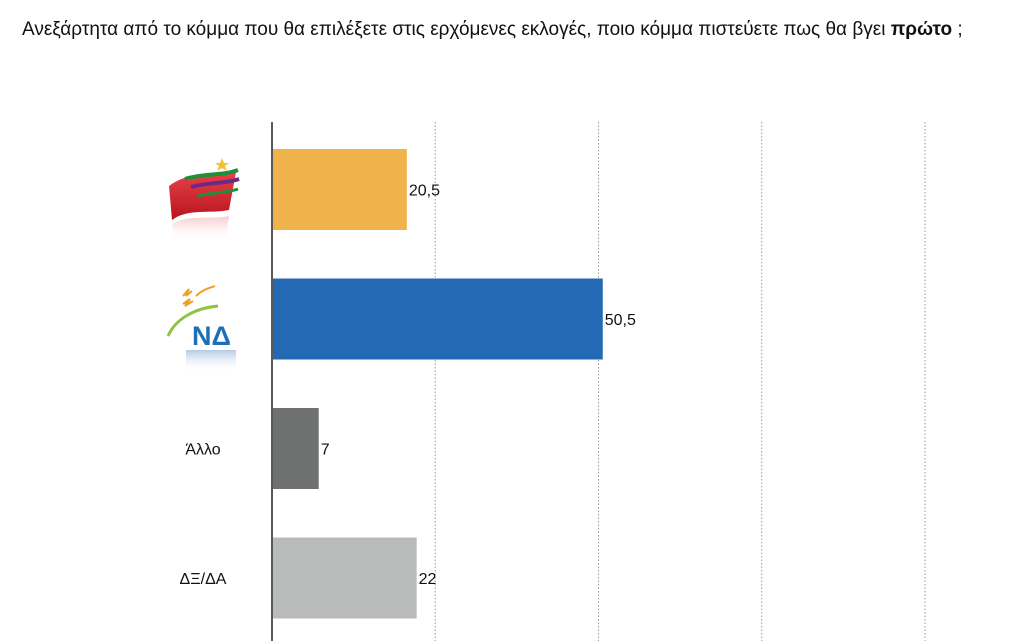 The height and width of the screenshot is (641, 1013). Describe the element at coordinates (620, 320) in the screenshot. I see `value-label: 50,5` at that location.